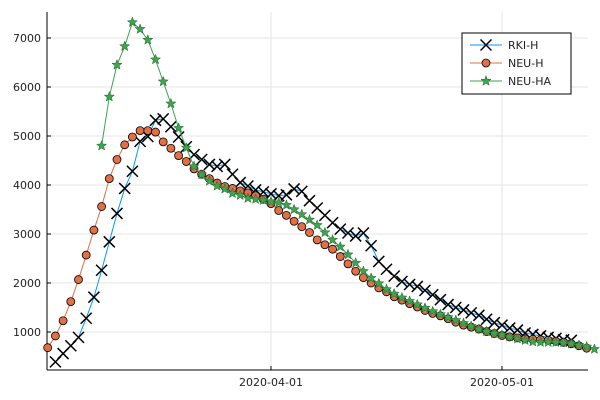  I want to click on legend-label: RKI-H, so click(523, 45).